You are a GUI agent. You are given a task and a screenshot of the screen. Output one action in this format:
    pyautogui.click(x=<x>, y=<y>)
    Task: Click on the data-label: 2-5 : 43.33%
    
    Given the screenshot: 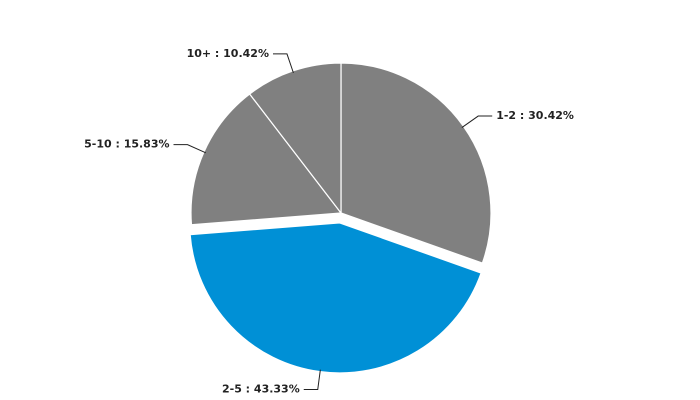 What is the action you would take?
    pyautogui.click(x=261, y=388)
    